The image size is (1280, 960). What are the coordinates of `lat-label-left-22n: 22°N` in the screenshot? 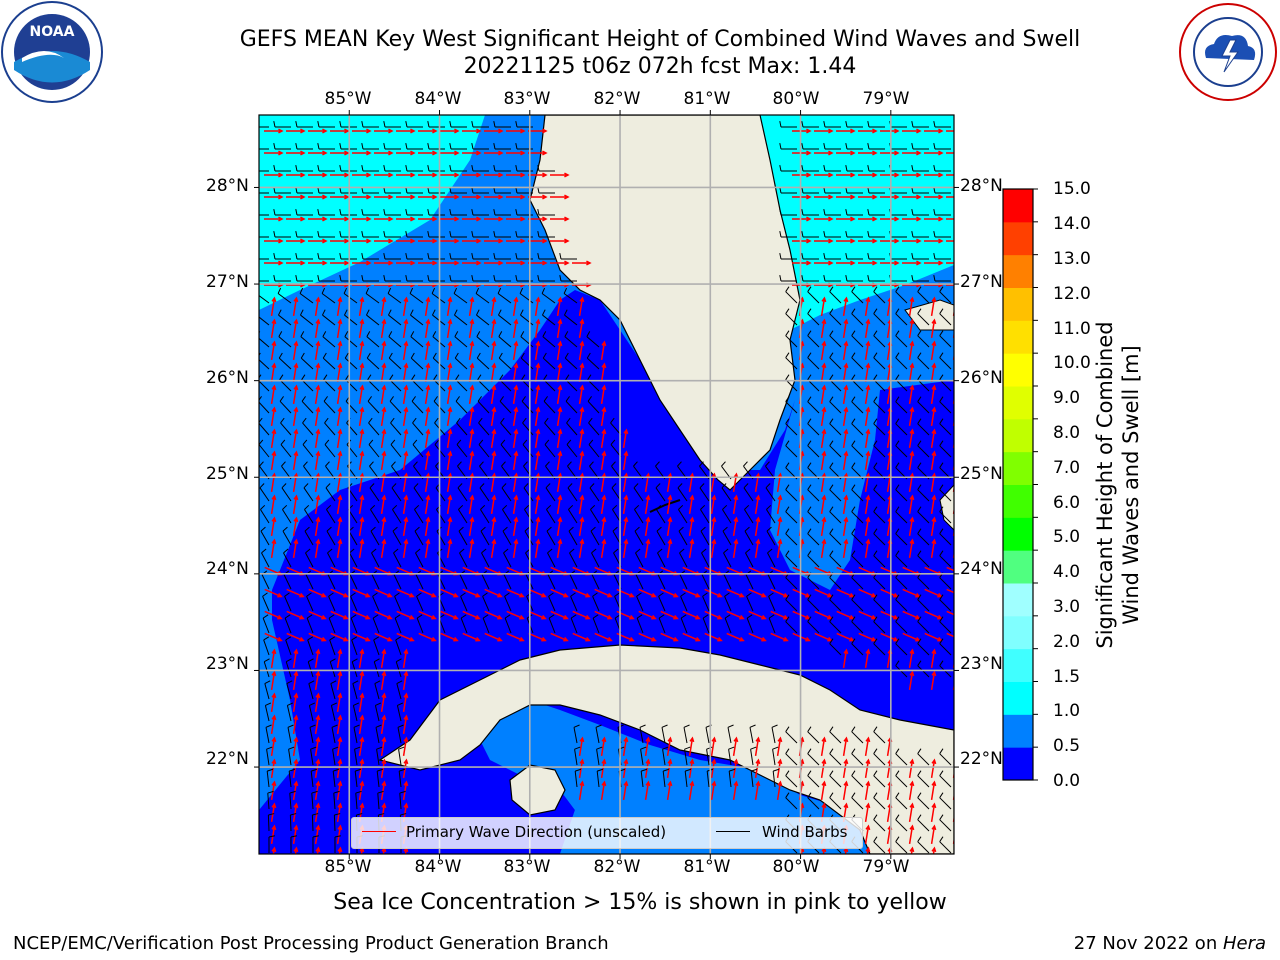 It's located at (227, 759).